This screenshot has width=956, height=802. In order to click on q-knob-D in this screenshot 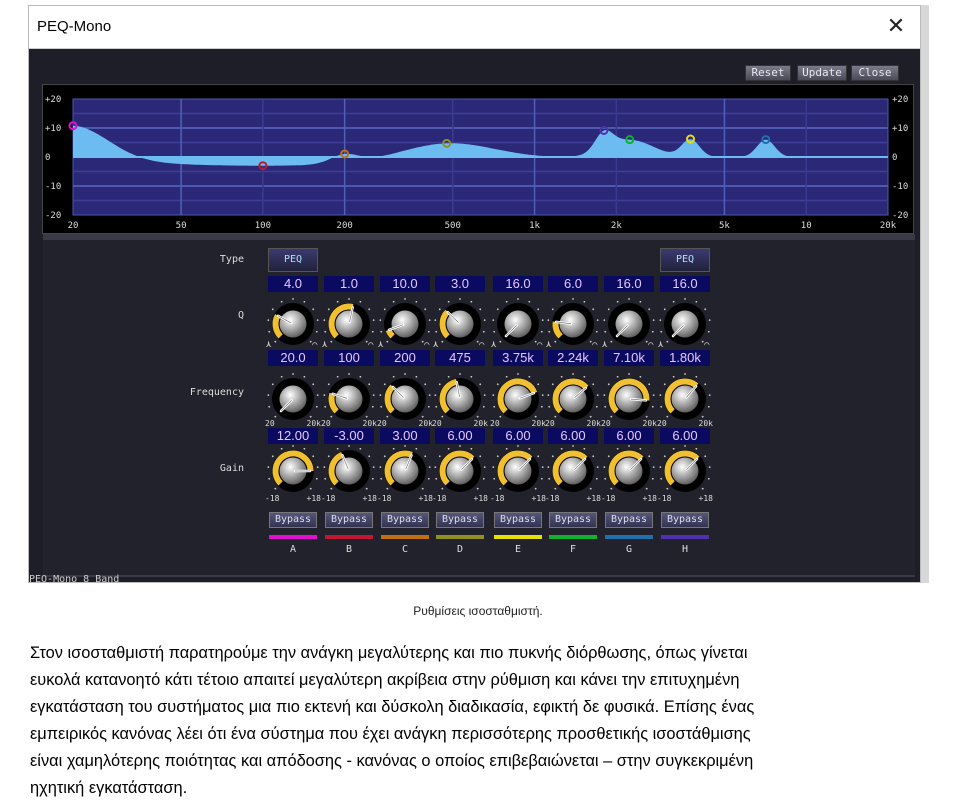, I will do `click(460, 324)`.